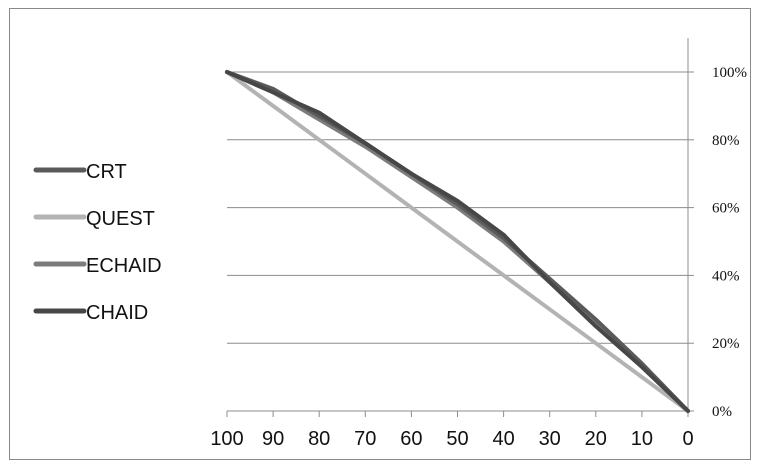 The height and width of the screenshot is (468, 760). What do you see at coordinates (124, 266) in the screenshot?
I see `legend-label-echaid: ECHAID` at bounding box center [124, 266].